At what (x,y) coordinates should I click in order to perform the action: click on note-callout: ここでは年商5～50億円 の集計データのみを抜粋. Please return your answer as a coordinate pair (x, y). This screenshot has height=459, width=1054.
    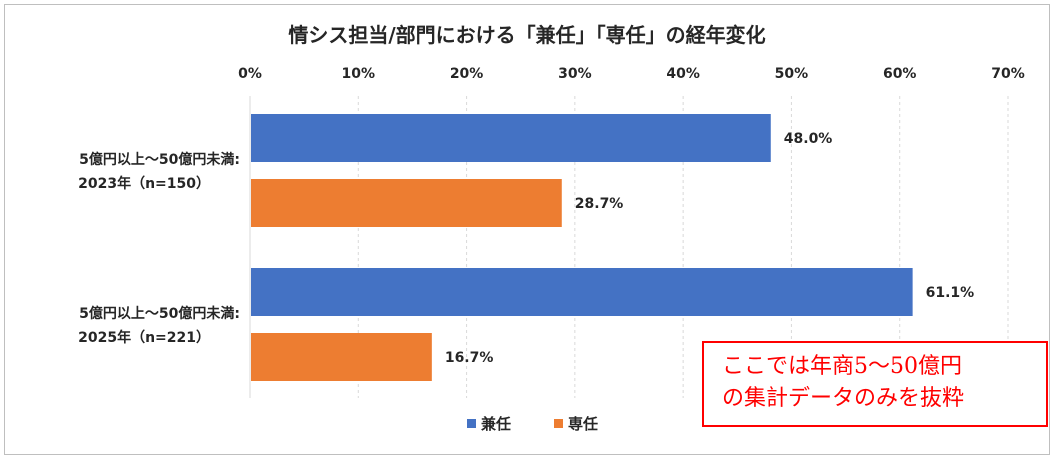
    Looking at the image, I should click on (875, 384).